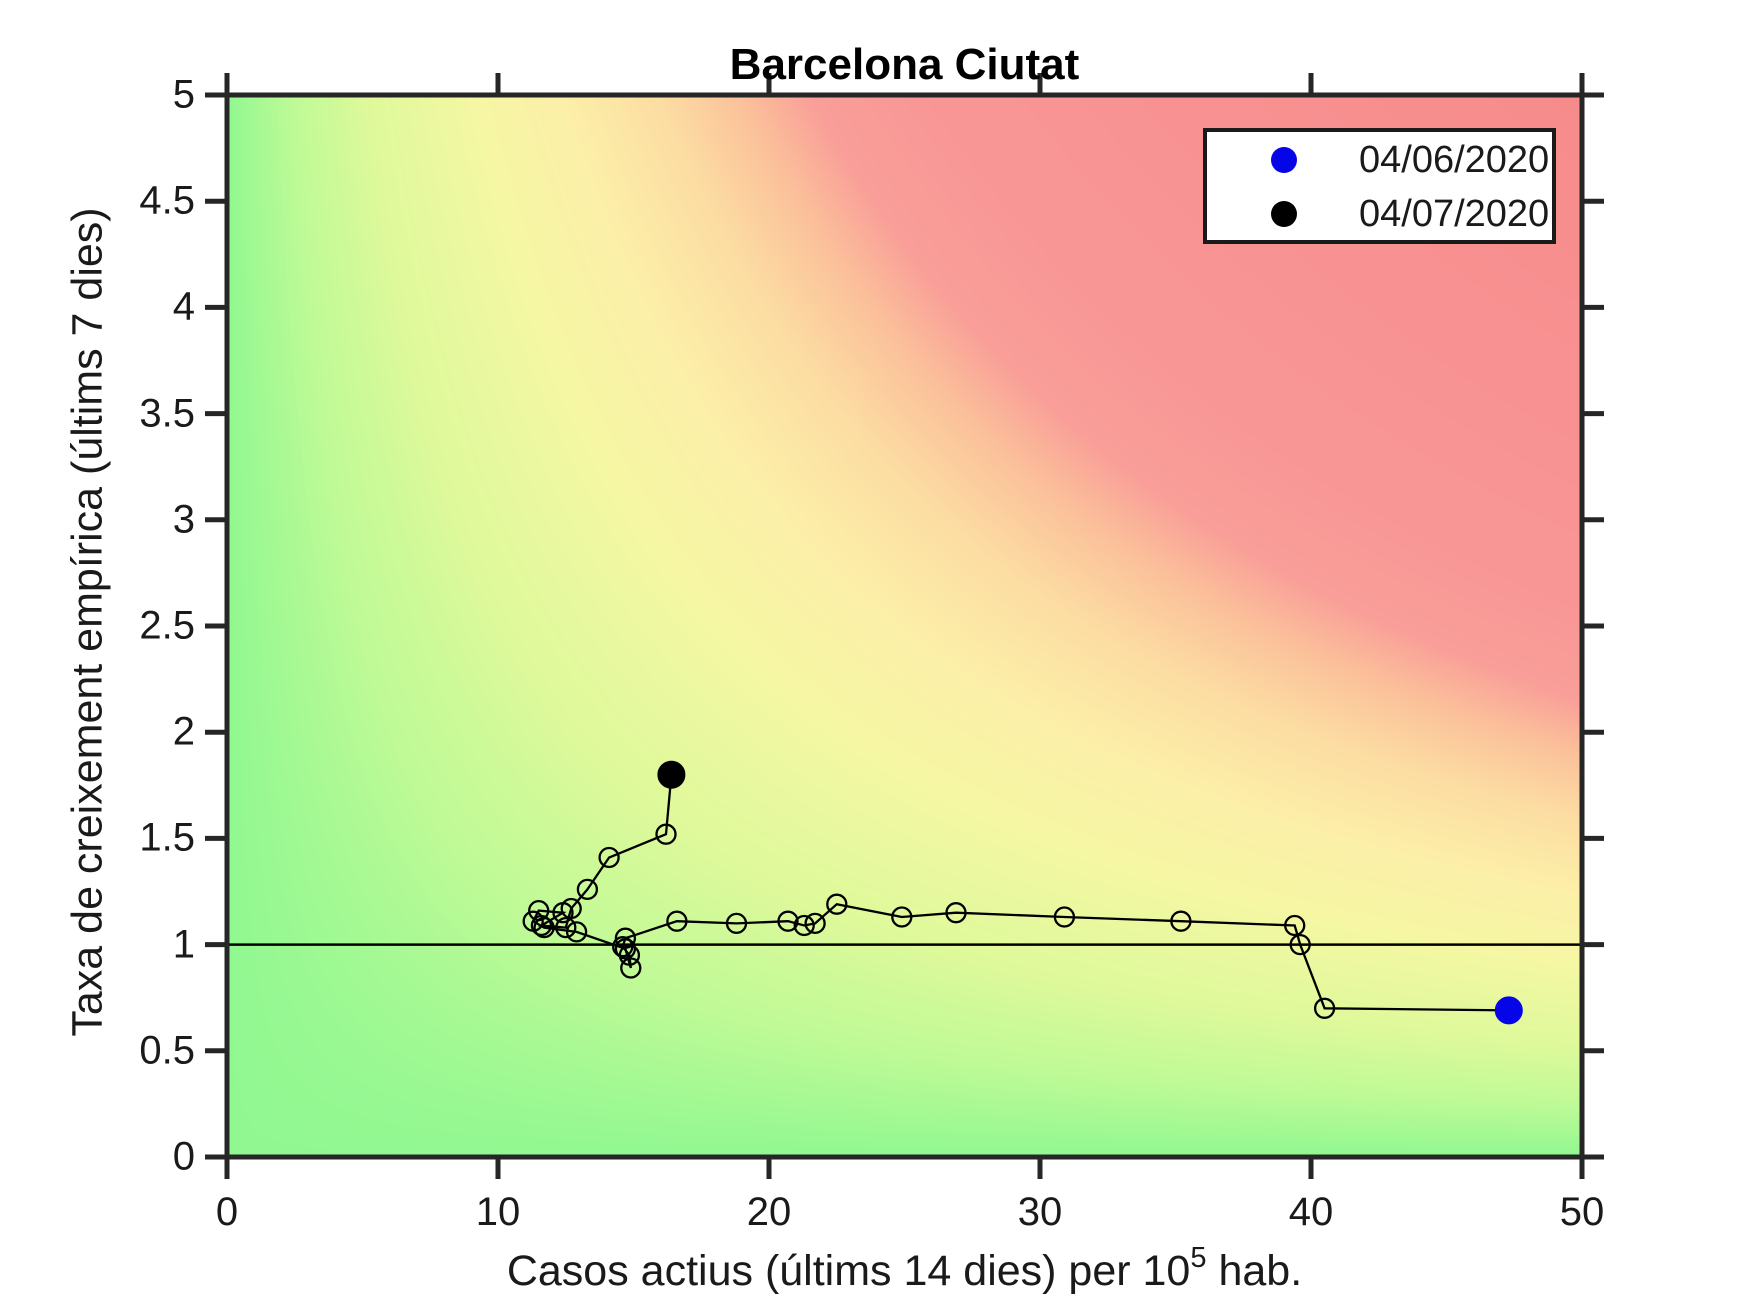 The height and width of the screenshot is (1312, 1750). Describe the element at coordinates (1582, 1212) in the screenshot. I see `x-tick-label: 50` at that location.